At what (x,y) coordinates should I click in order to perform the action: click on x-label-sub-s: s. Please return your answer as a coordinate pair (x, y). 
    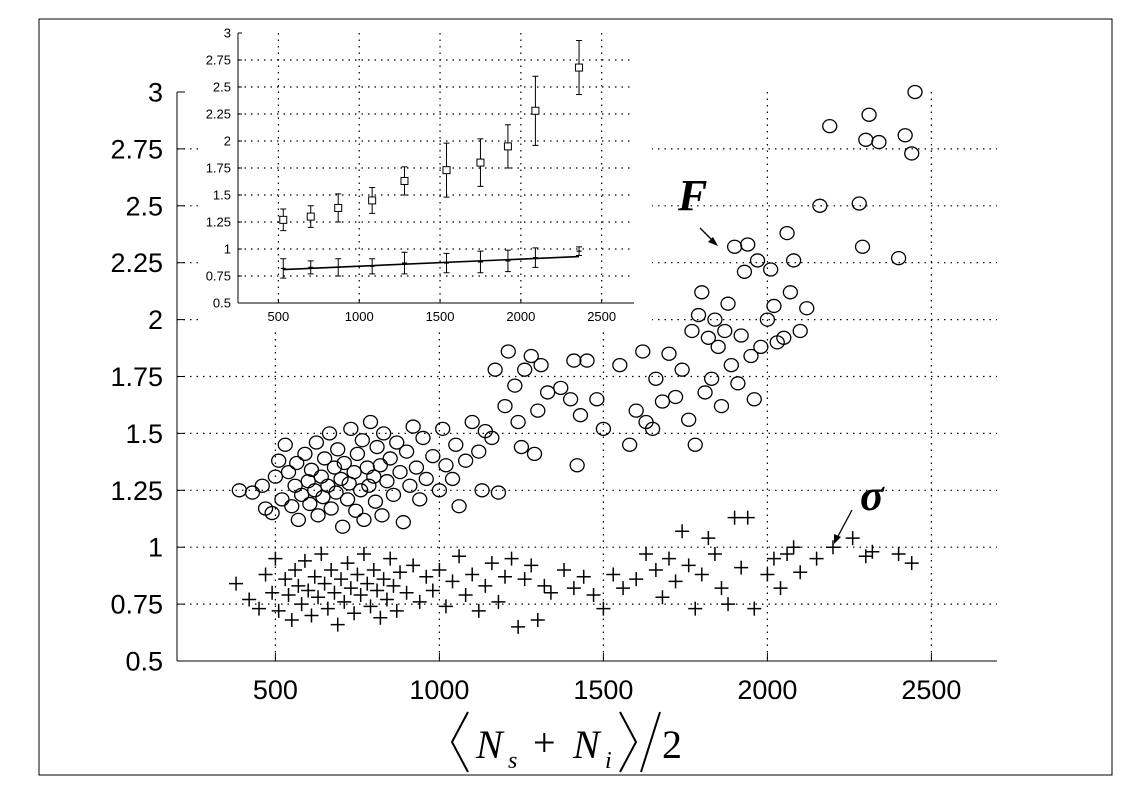
    Looking at the image, I should click on (512, 761).